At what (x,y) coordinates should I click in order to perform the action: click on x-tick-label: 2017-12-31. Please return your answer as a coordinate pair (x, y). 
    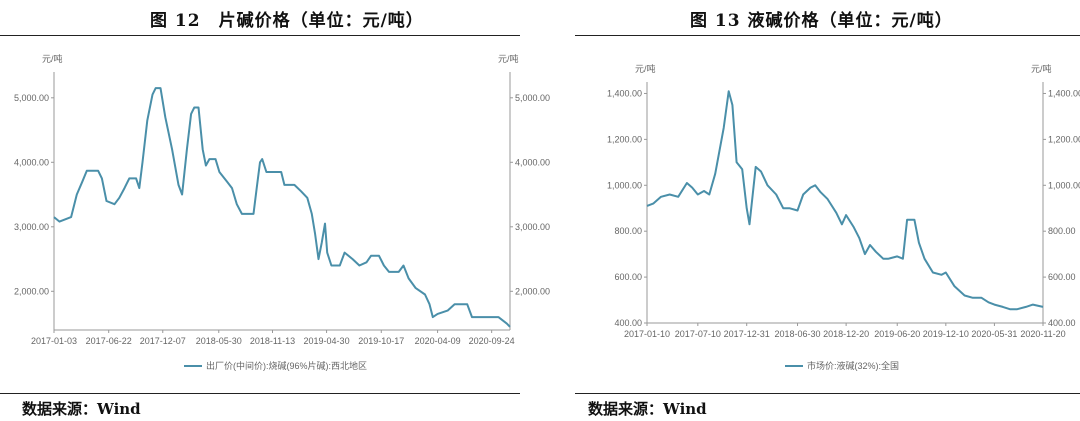
    Looking at the image, I should click on (747, 334).